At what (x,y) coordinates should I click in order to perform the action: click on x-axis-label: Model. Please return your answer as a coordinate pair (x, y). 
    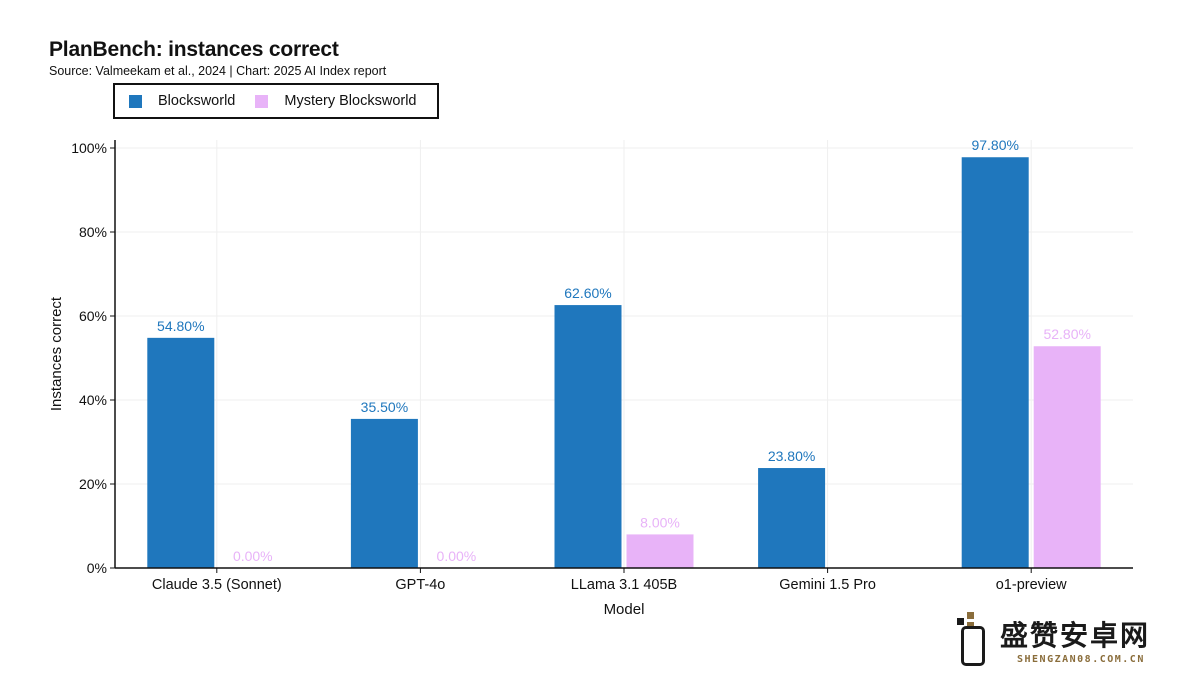
    Looking at the image, I should click on (624, 609).